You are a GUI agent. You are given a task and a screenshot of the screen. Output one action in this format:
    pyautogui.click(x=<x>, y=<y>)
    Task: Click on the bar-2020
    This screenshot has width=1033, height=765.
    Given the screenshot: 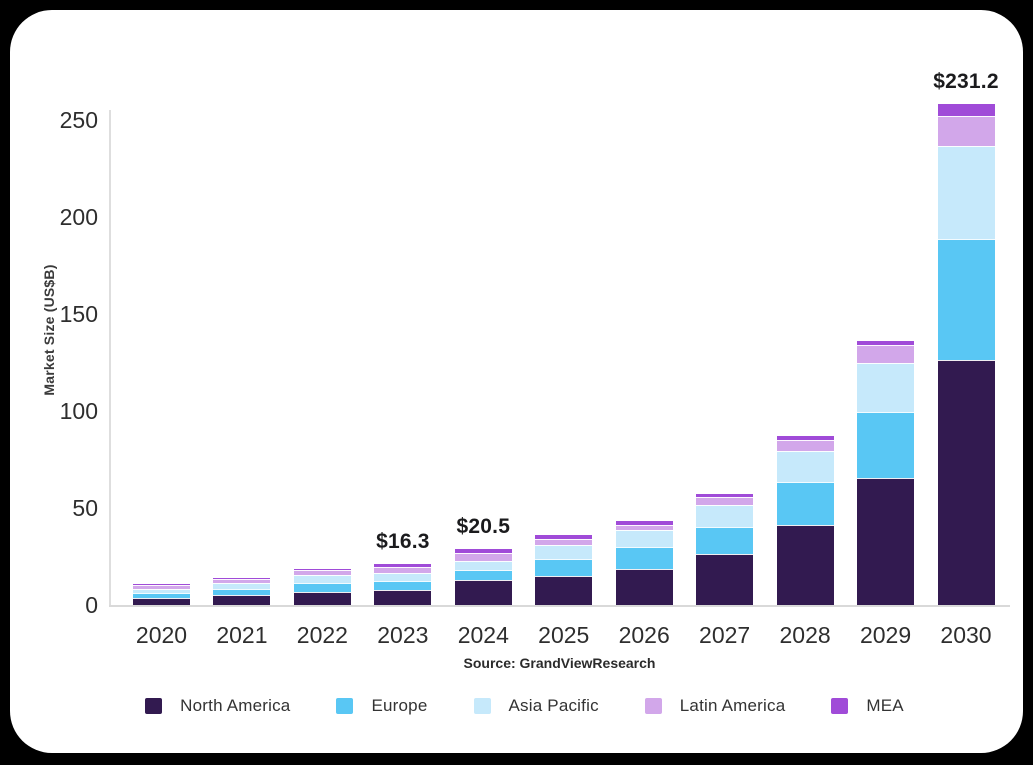 What is the action you would take?
    pyautogui.click(x=161, y=595)
    